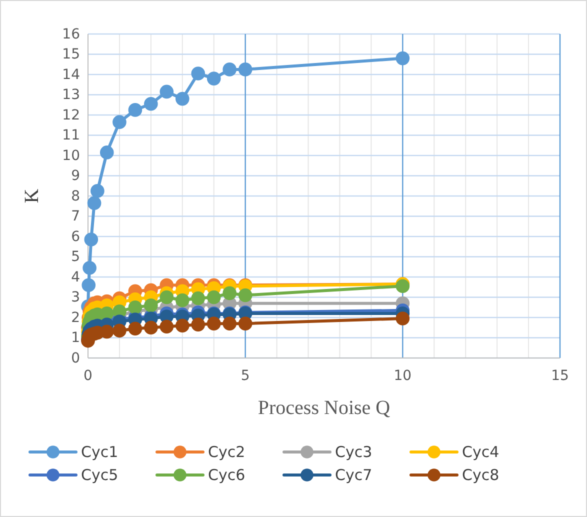 This screenshot has height=517, width=587. Describe the element at coordinates (403, 376) in the screenshot. I see `x-tick-label: 10` at that location.